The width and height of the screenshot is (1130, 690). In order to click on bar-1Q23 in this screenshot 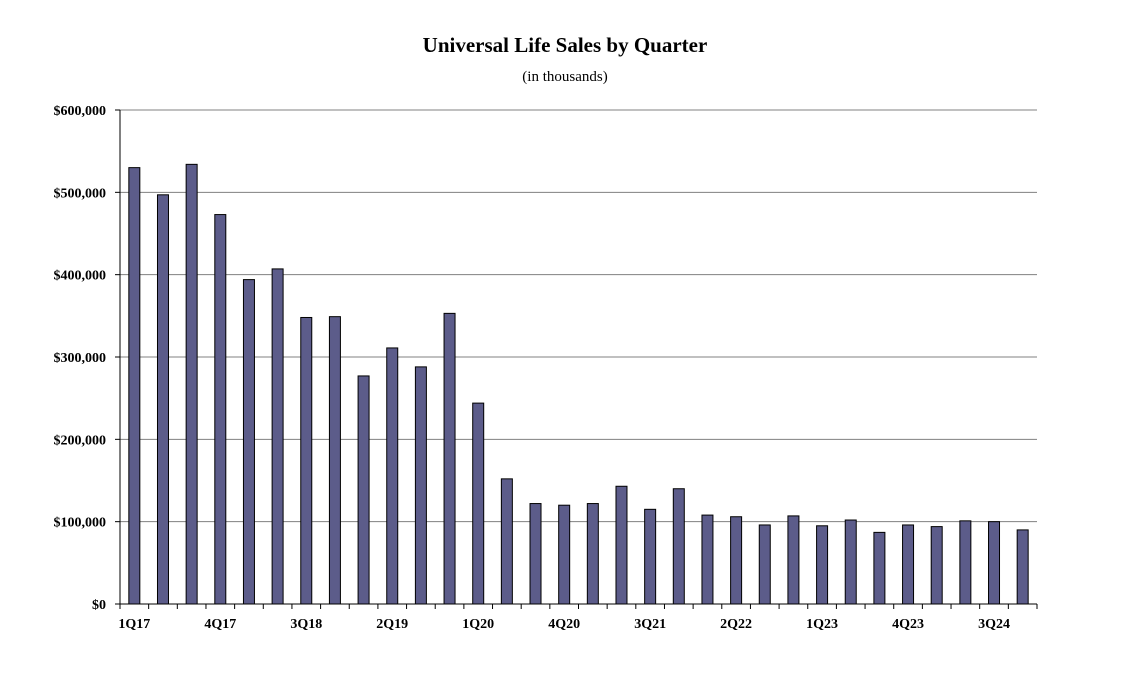, I will do `click(822, 565)`.